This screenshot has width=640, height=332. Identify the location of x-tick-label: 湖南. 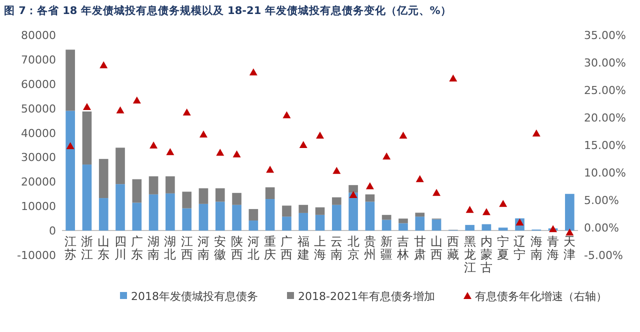
(154, 248).